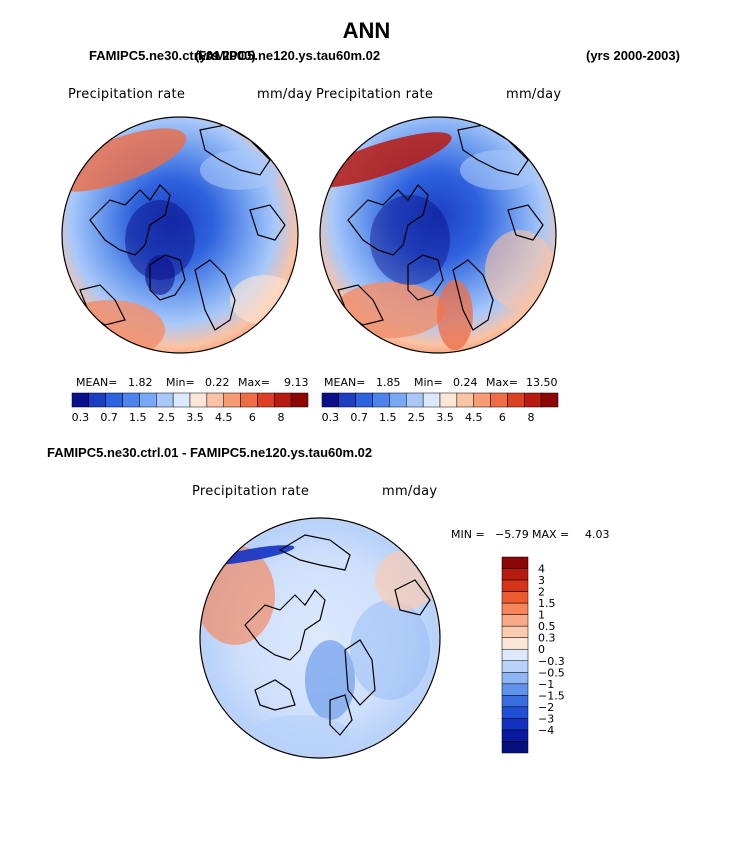  Describe the element at coordinates (546, 707) in the screenshot. I see `colorbar-tick-label: −2` at that location.